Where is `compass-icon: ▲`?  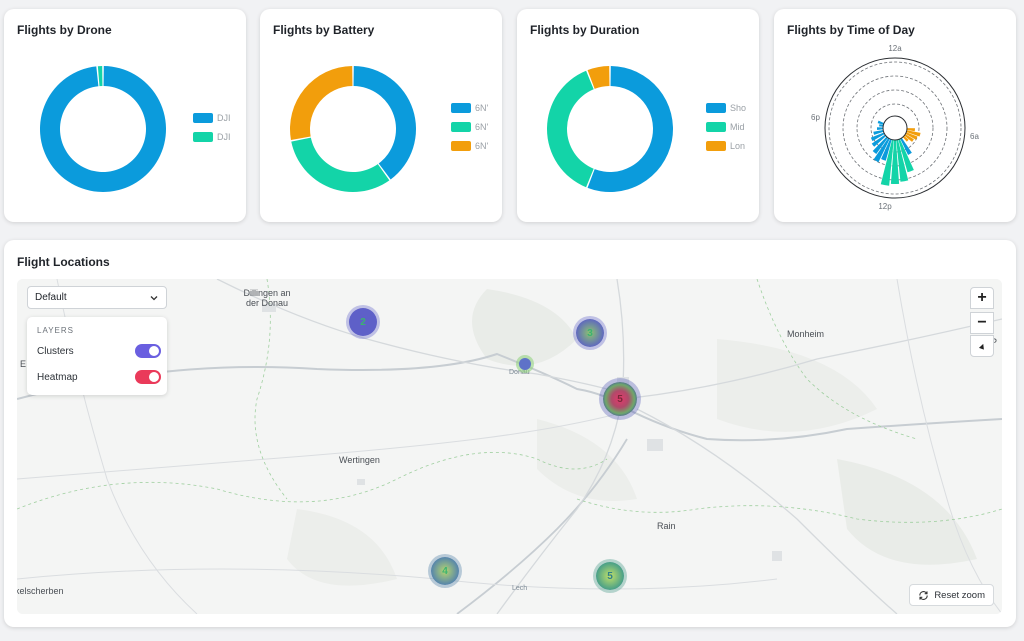
compass-icon: ▲ is located at coordinates (982, 346).